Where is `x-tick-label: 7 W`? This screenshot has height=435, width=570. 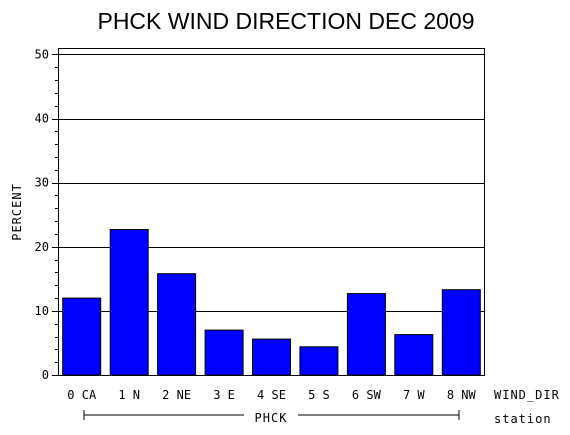 x-tick-label: 7 W is located at coordinates (414, 395).